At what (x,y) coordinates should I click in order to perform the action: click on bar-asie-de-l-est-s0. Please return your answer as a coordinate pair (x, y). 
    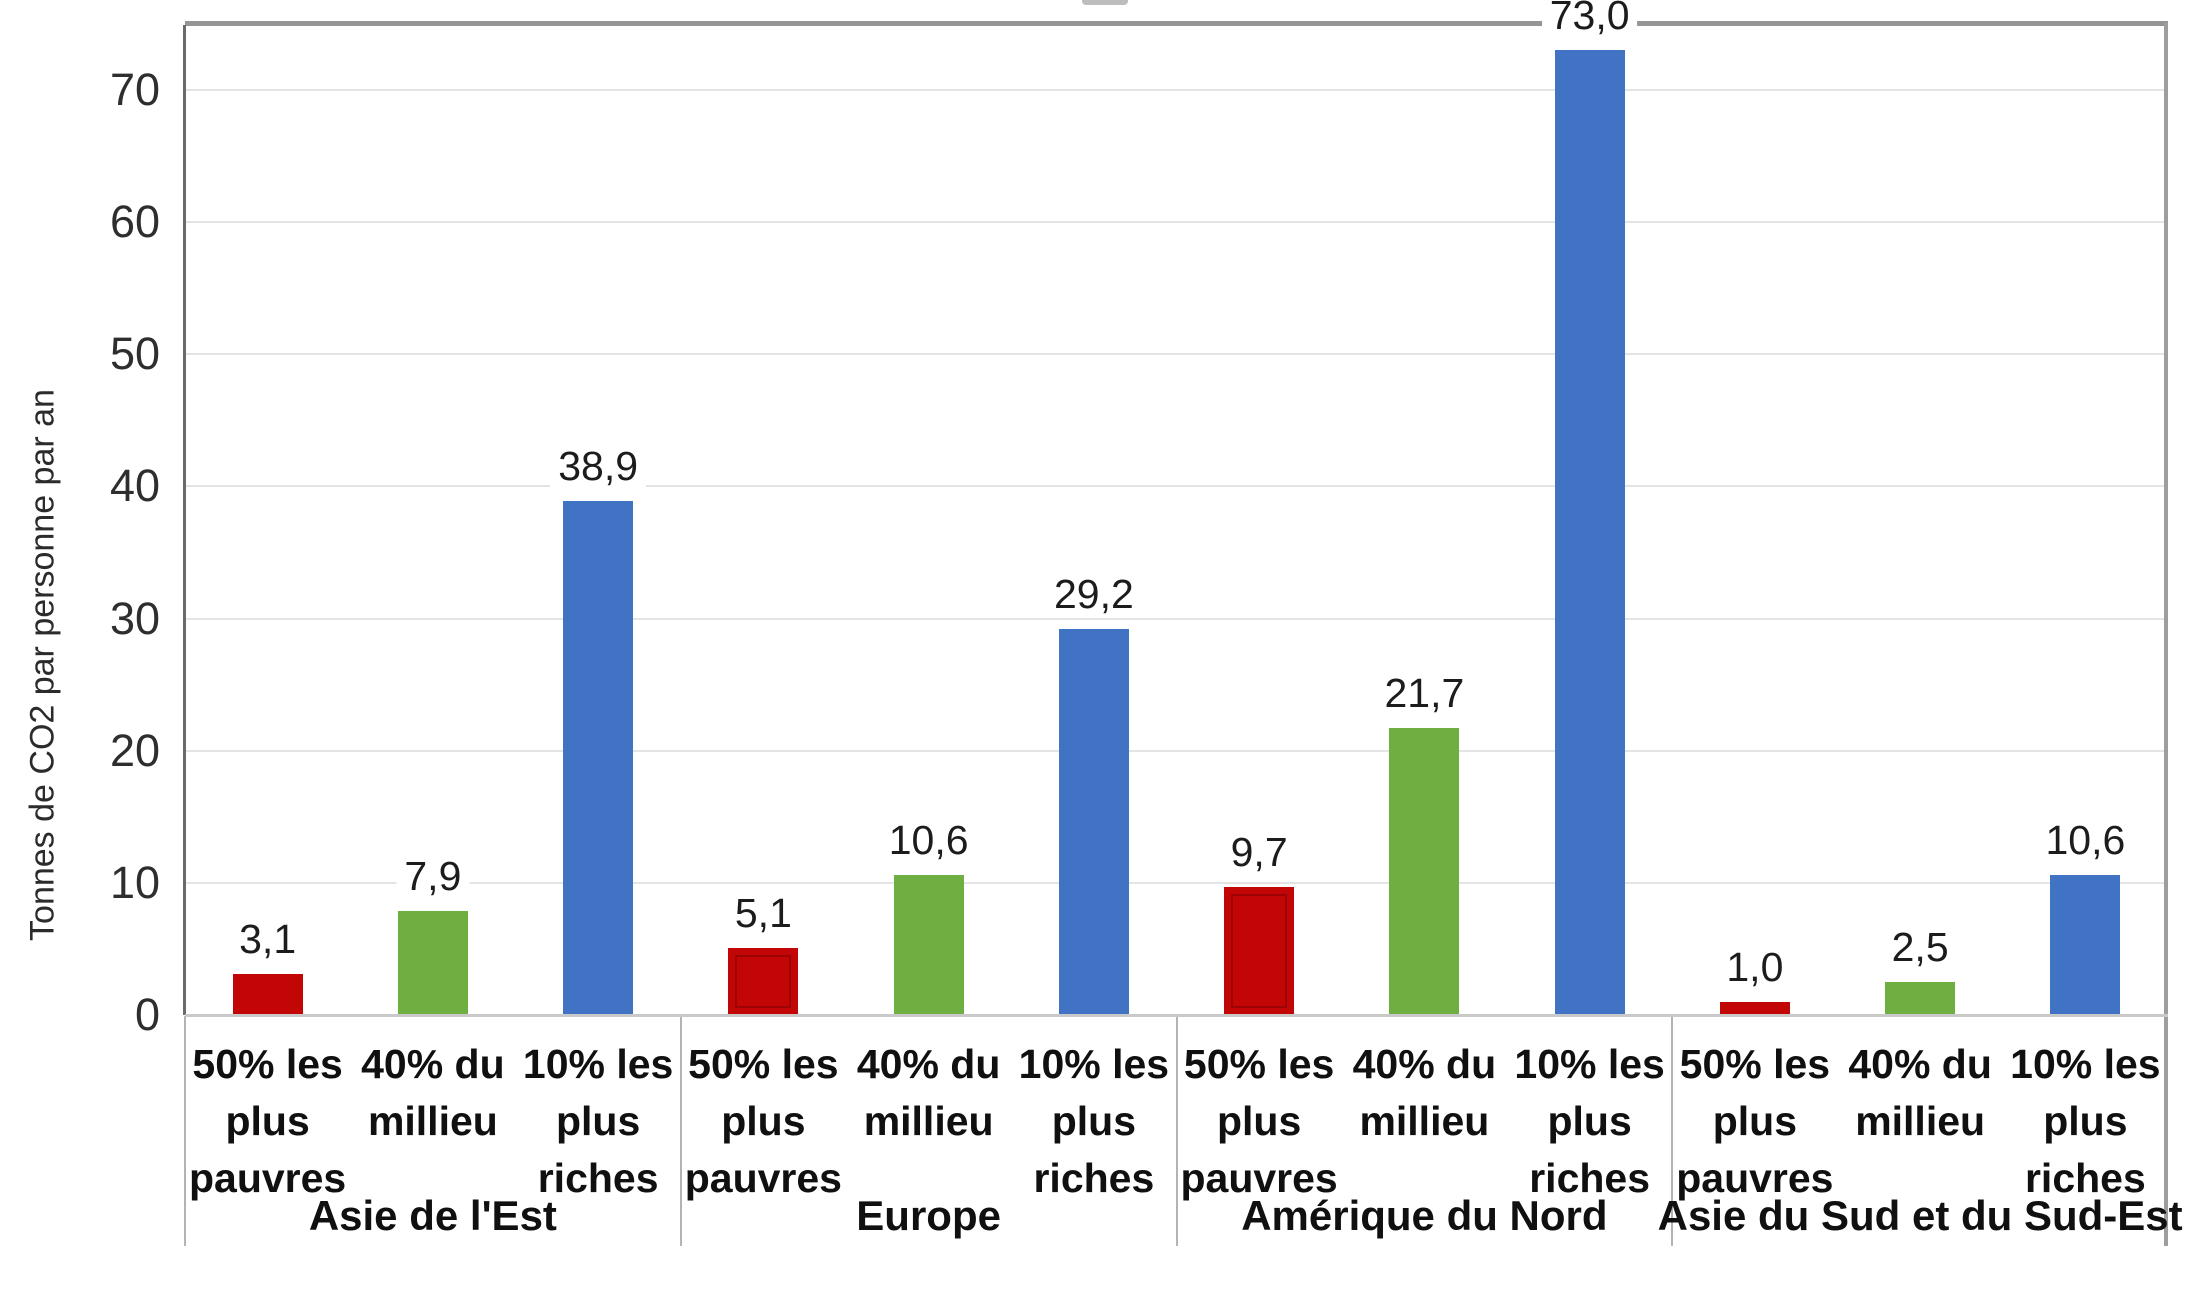
    Looking at the image, I should click on (267, 994).